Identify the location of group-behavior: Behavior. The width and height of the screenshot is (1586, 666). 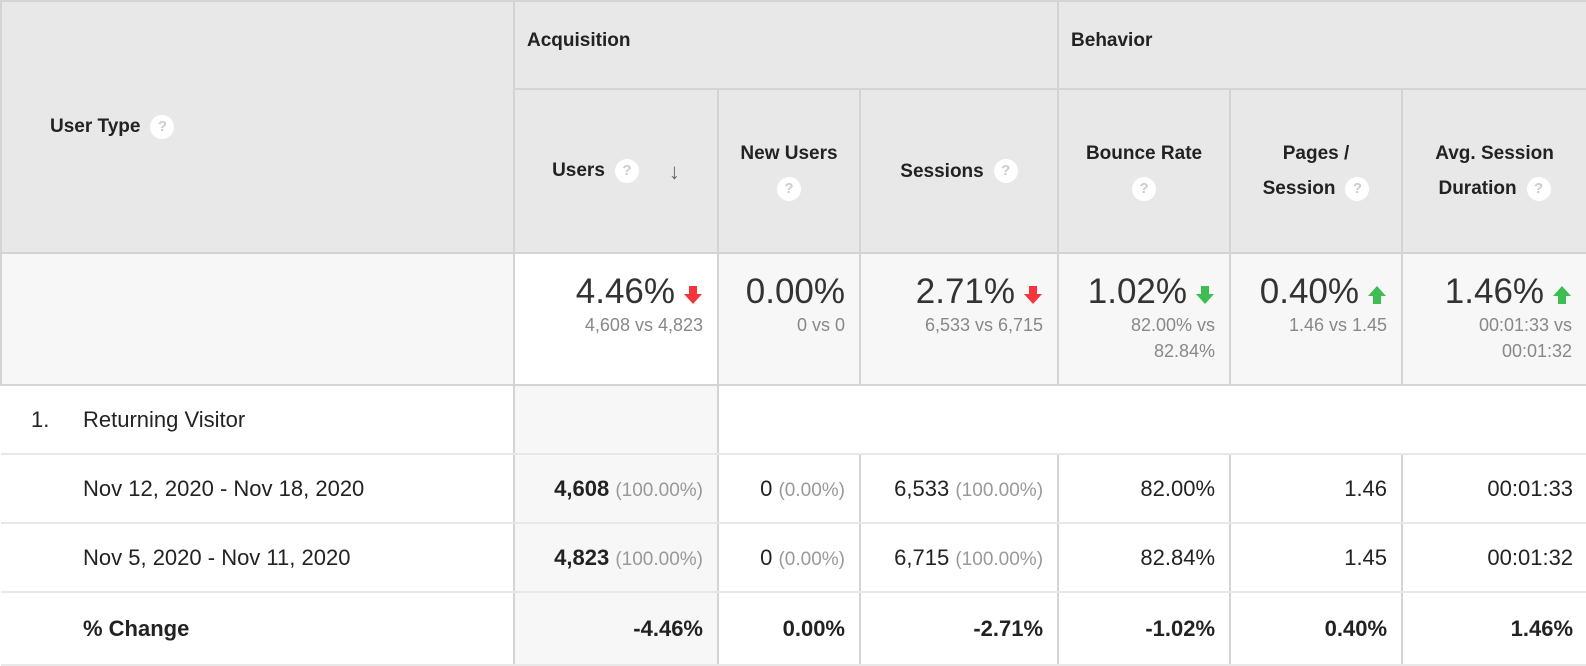
(1321, 45).